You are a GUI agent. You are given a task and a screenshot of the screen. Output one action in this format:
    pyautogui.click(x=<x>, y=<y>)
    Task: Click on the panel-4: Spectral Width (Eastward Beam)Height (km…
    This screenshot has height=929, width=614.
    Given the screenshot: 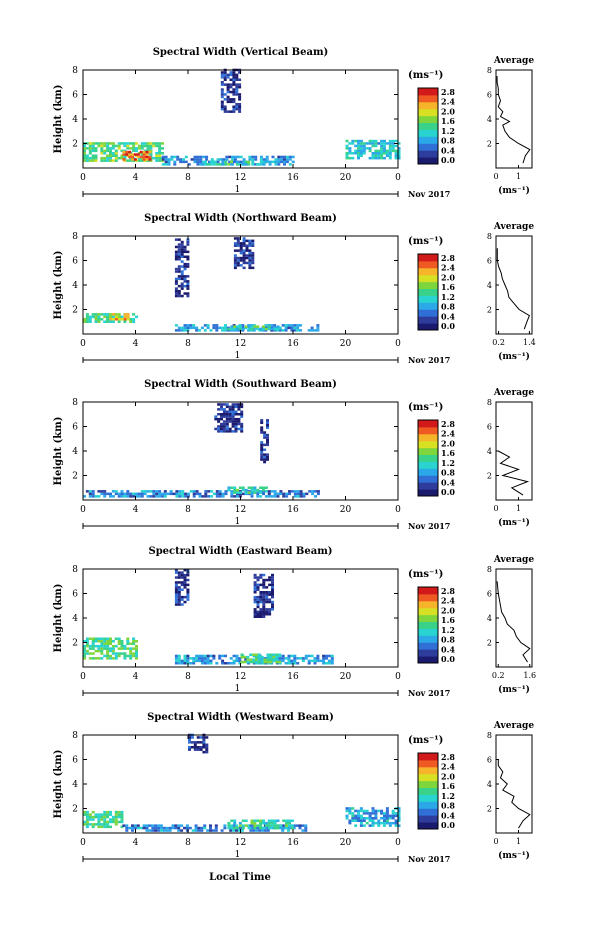 What is the action you would take?
    pyautogui.click(x=294, y=622)
    